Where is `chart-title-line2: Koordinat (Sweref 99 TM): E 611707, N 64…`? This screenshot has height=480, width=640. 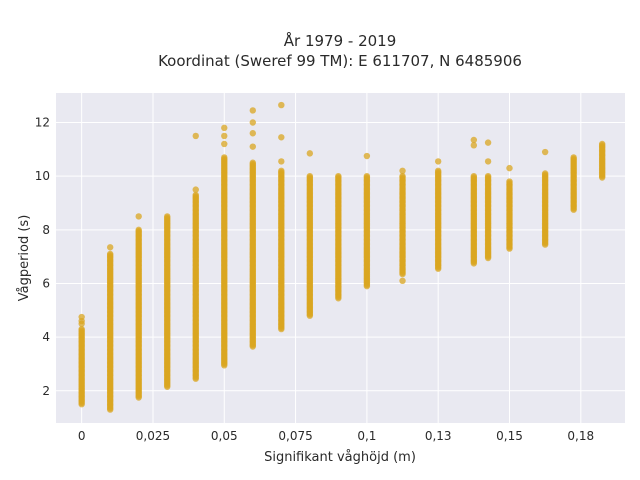 chart-title-line2: Koordinat (Sweref 99 TM): E 611707, N 64… is located at coordinates (340, 61).